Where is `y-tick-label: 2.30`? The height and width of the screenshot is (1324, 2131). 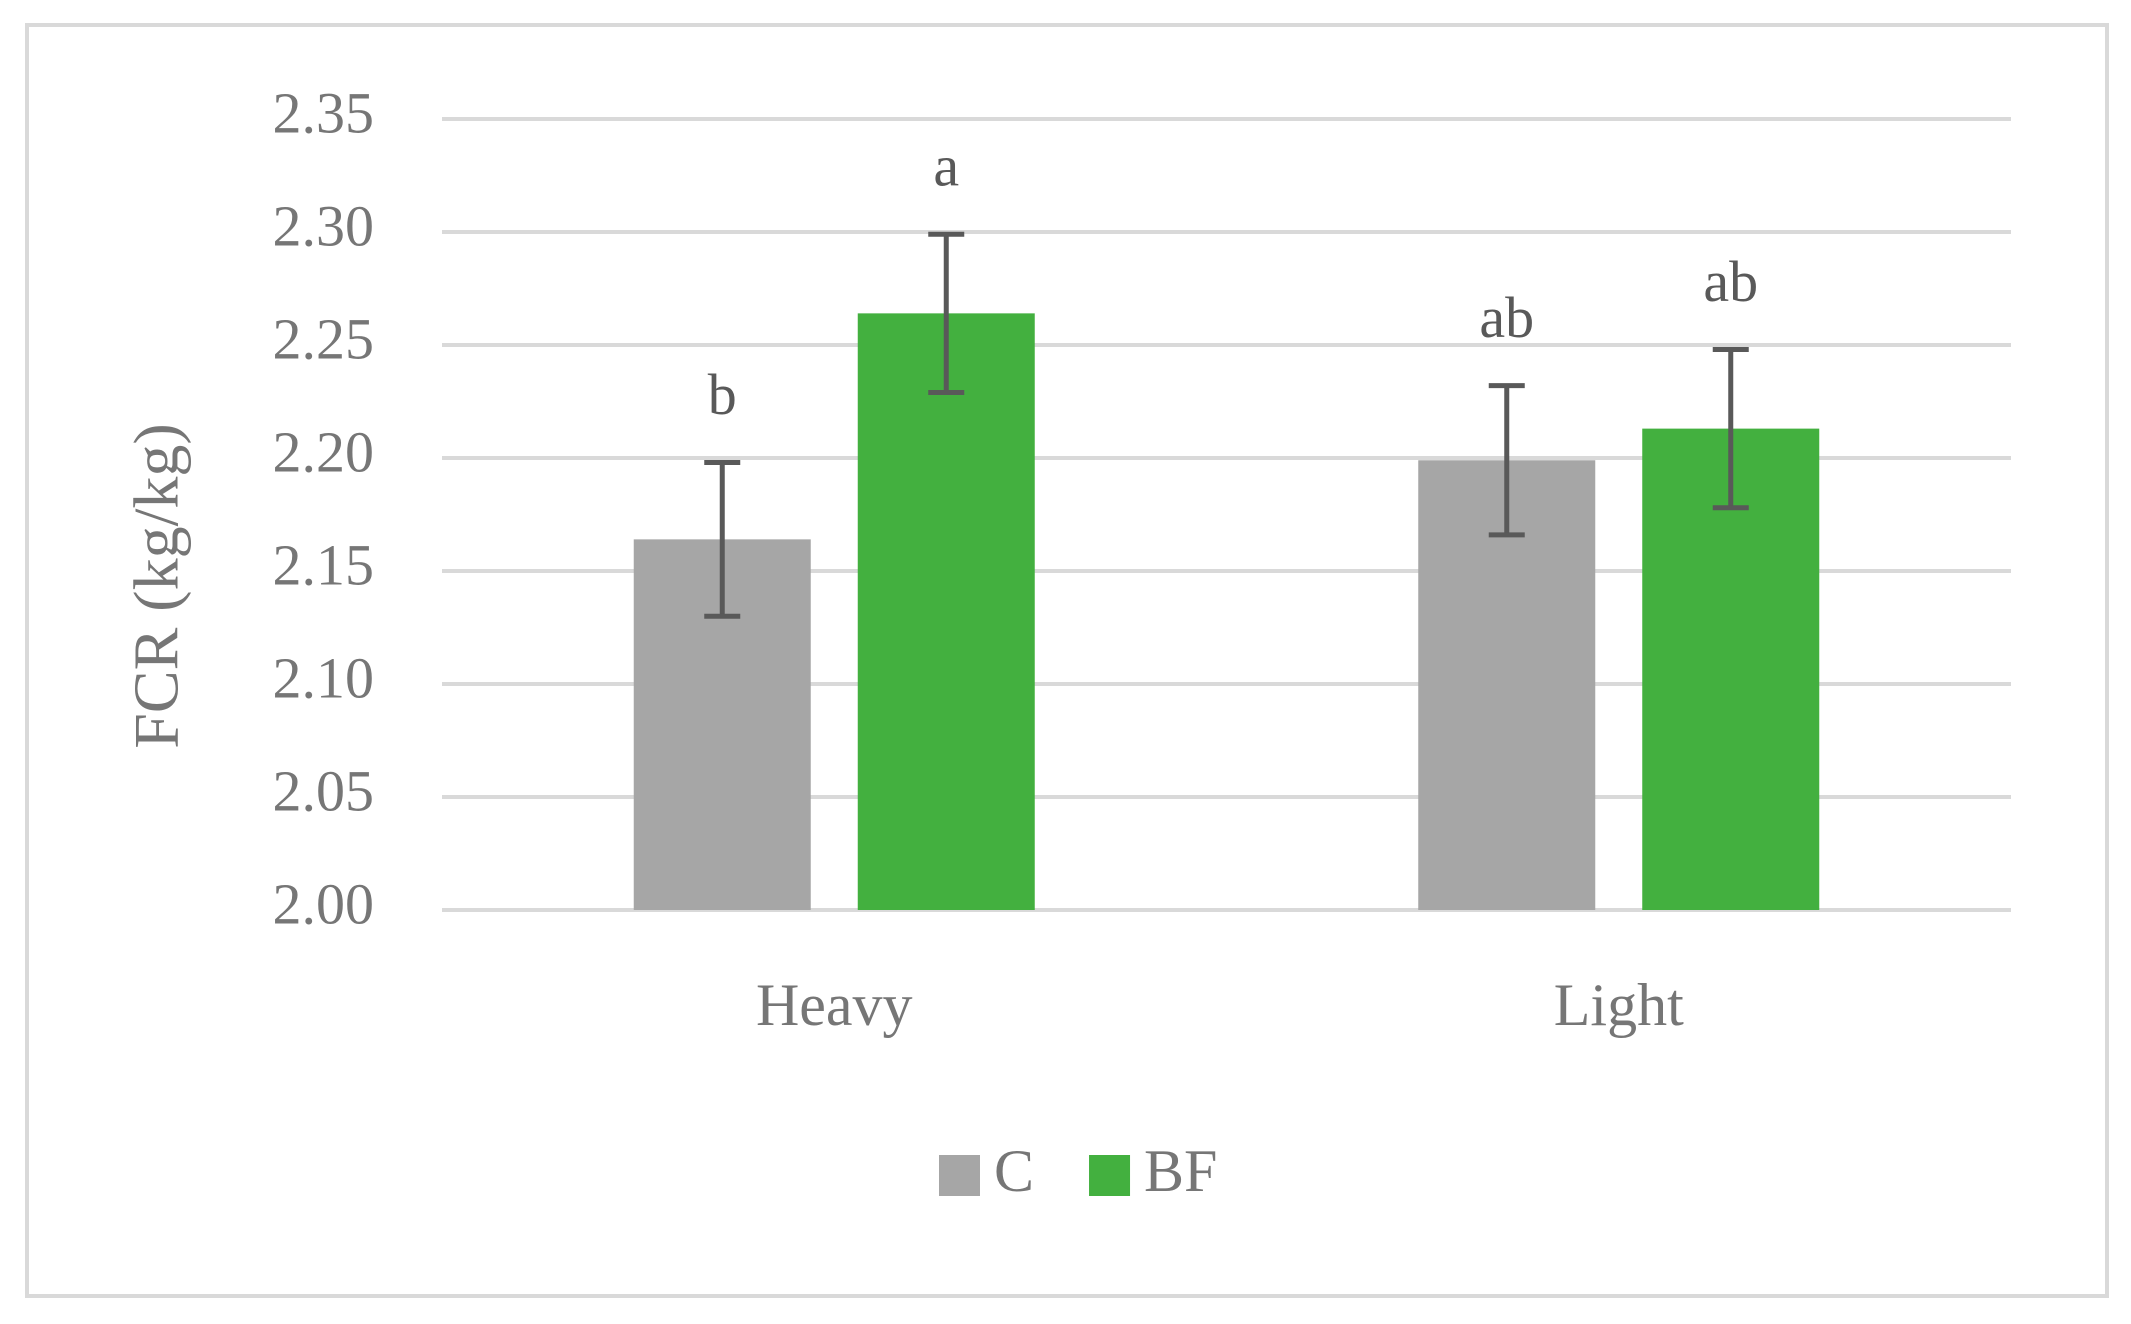
y-tick-label: 2.30 is located at coordinates (324, 225).